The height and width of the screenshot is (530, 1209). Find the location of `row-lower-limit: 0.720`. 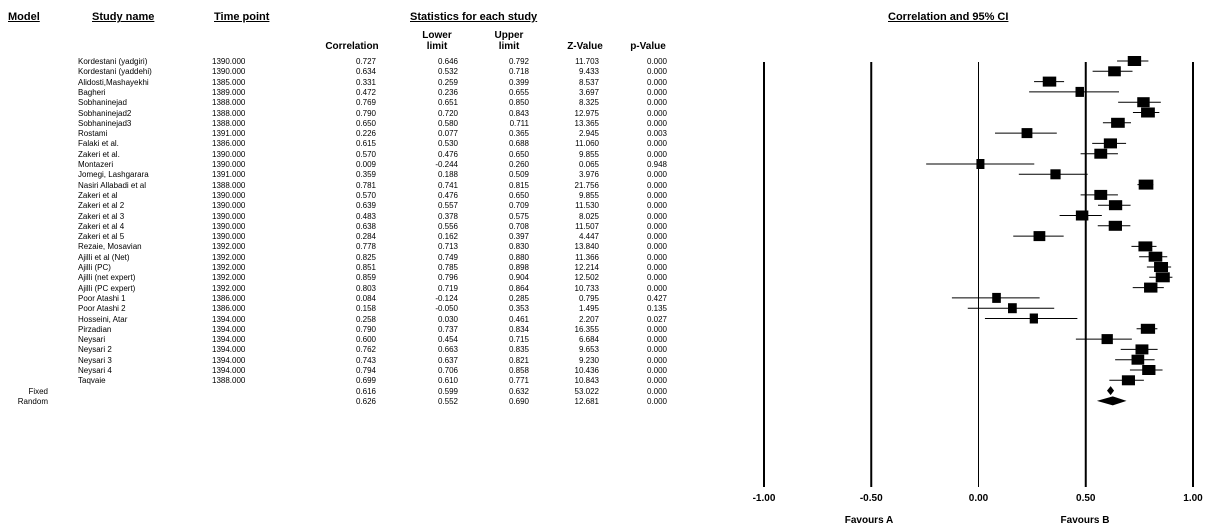

row-lower-limit: 0.720 is located at coordinates (447, 113).